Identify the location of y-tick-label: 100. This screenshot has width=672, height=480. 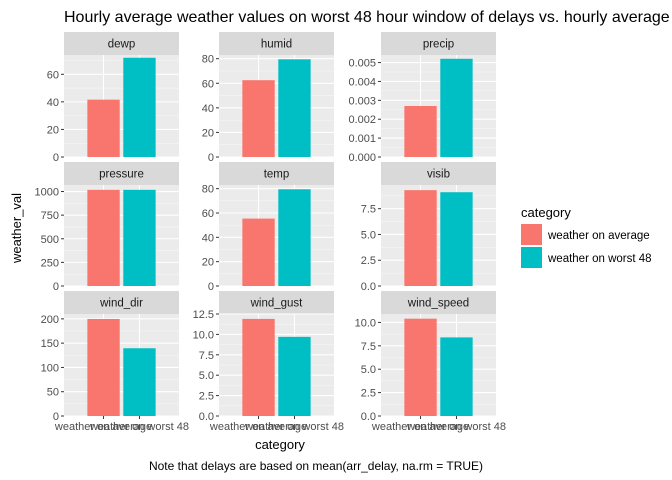
(50, 368).